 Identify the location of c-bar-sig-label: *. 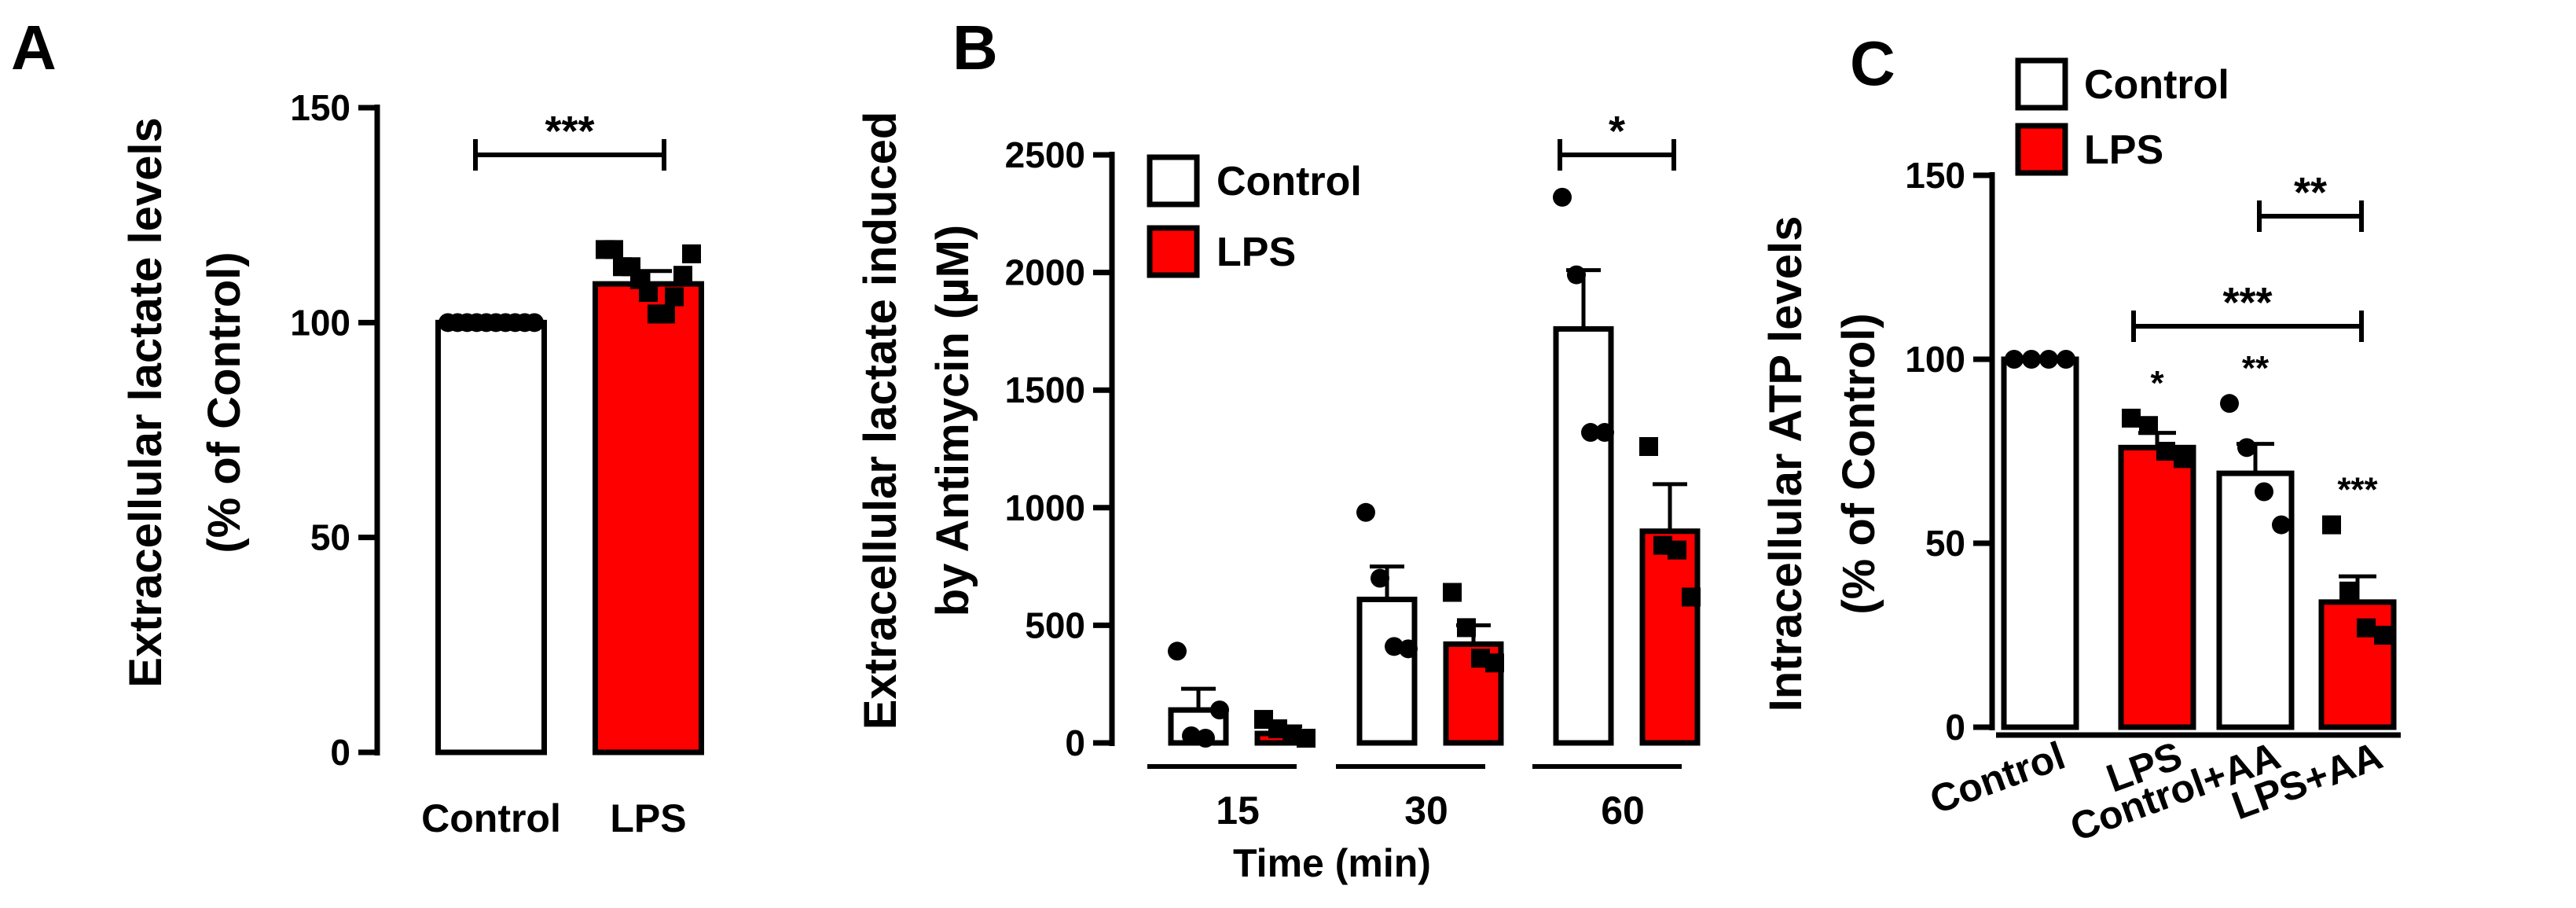
(2157, 383).